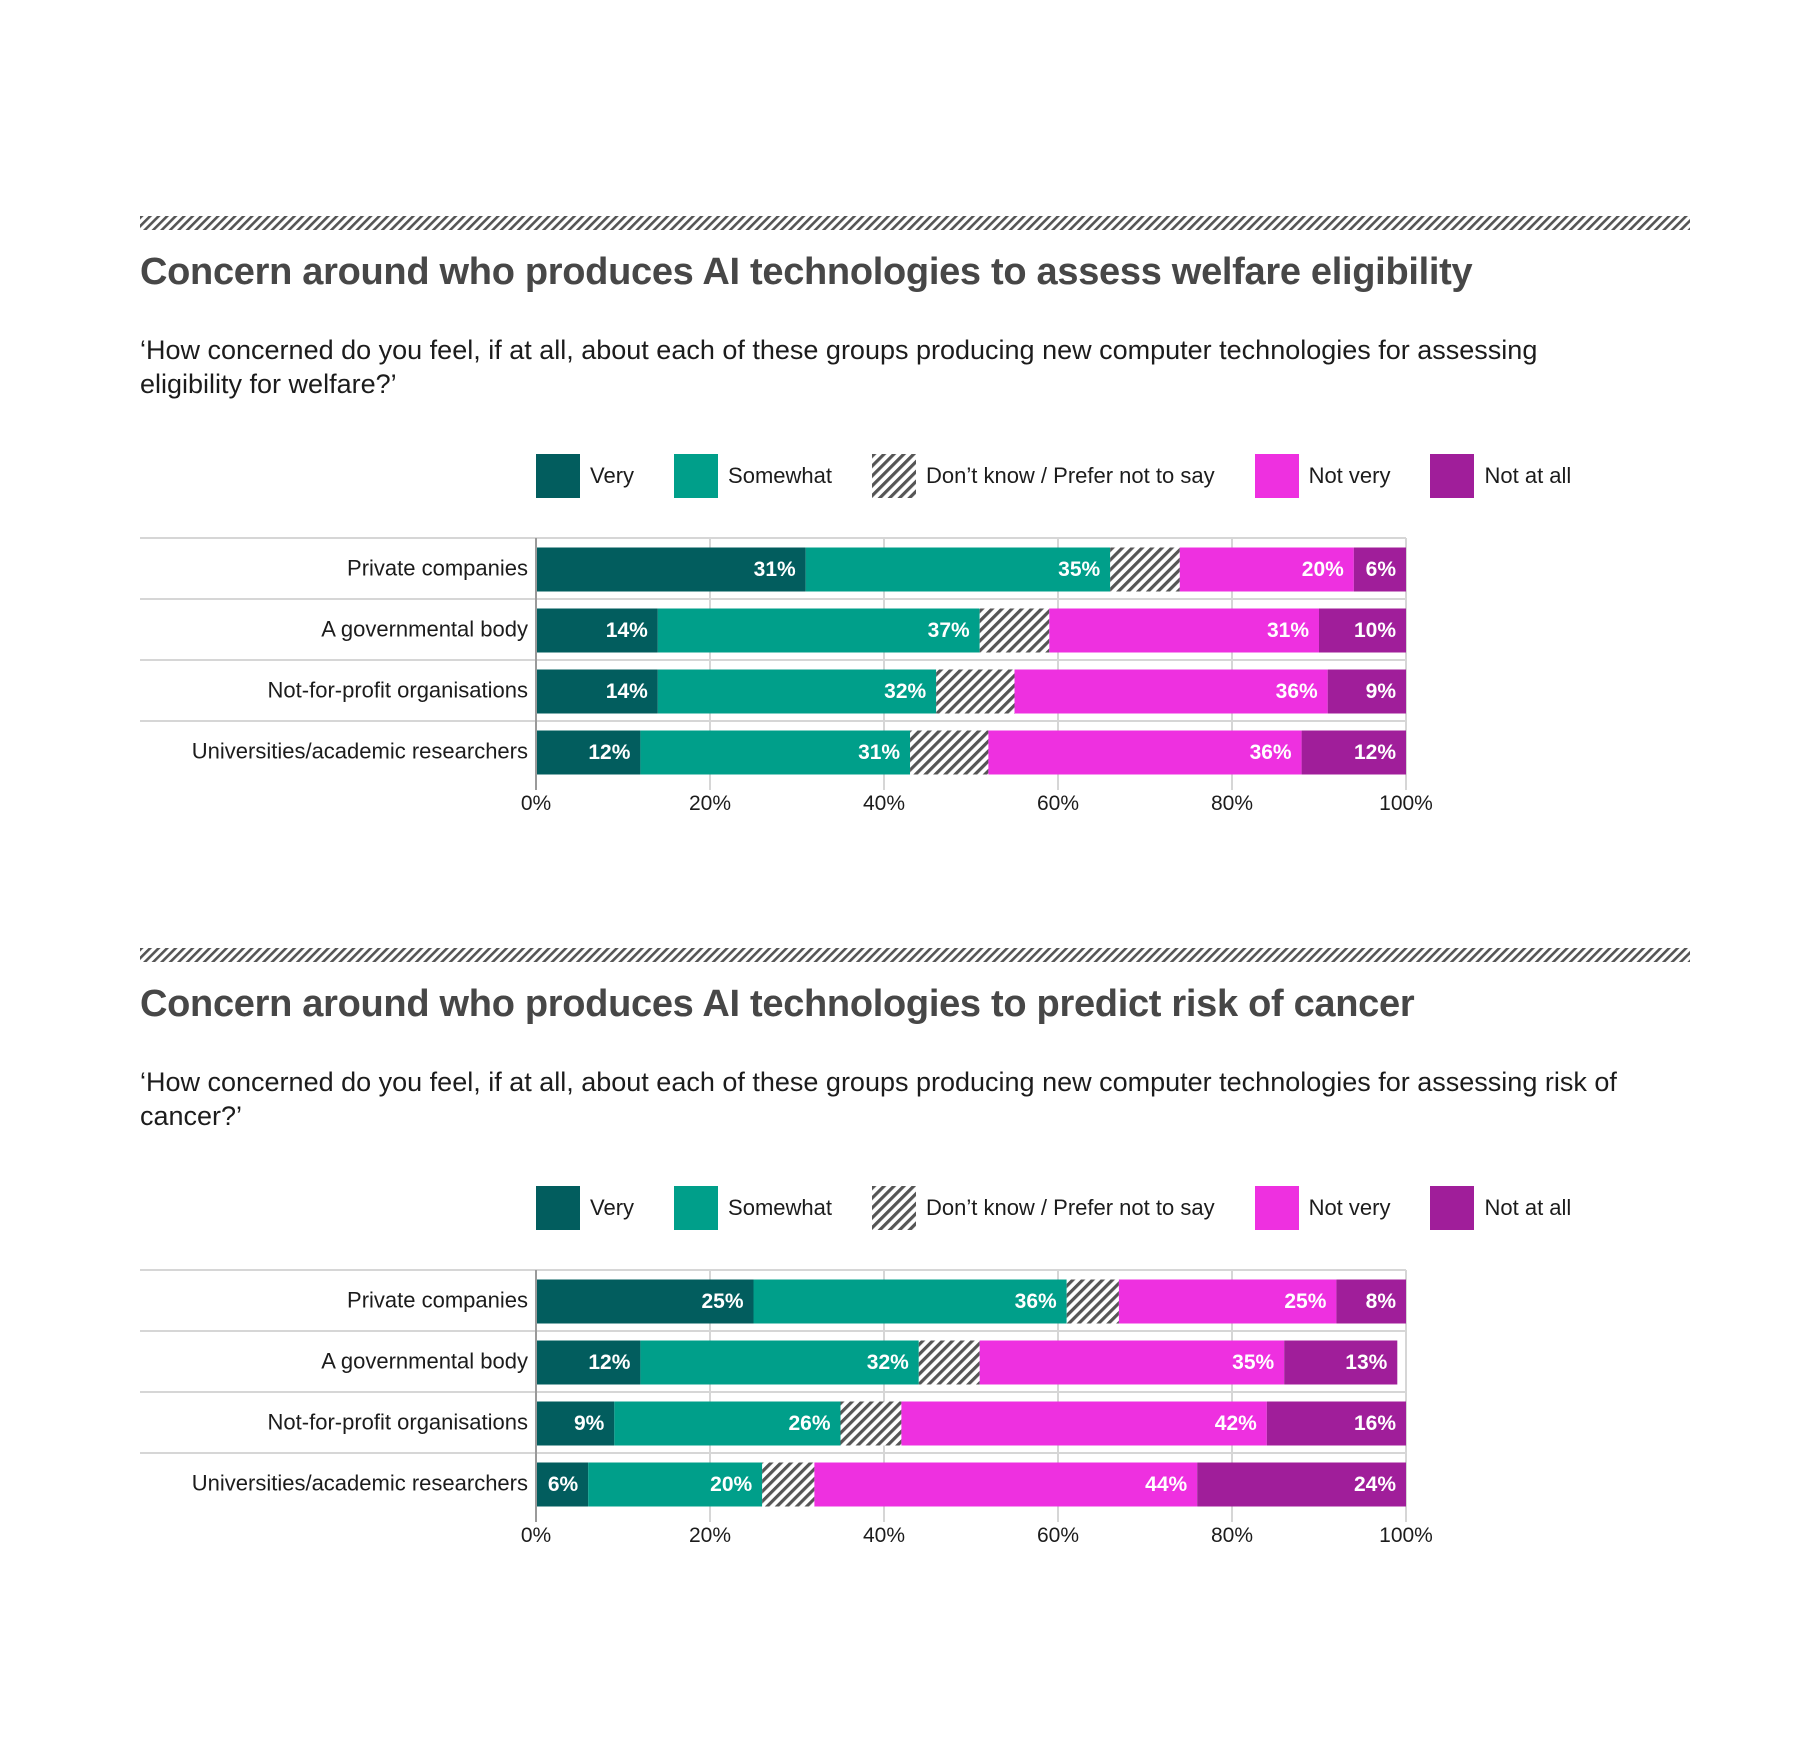 Image resolution: width=1810 pixels, height=1762 pixels. What do you see at coordinates (1323, 569) in the screenshot?
I see `value-label-not-very: 20%` at bounding box center [1323, 569].